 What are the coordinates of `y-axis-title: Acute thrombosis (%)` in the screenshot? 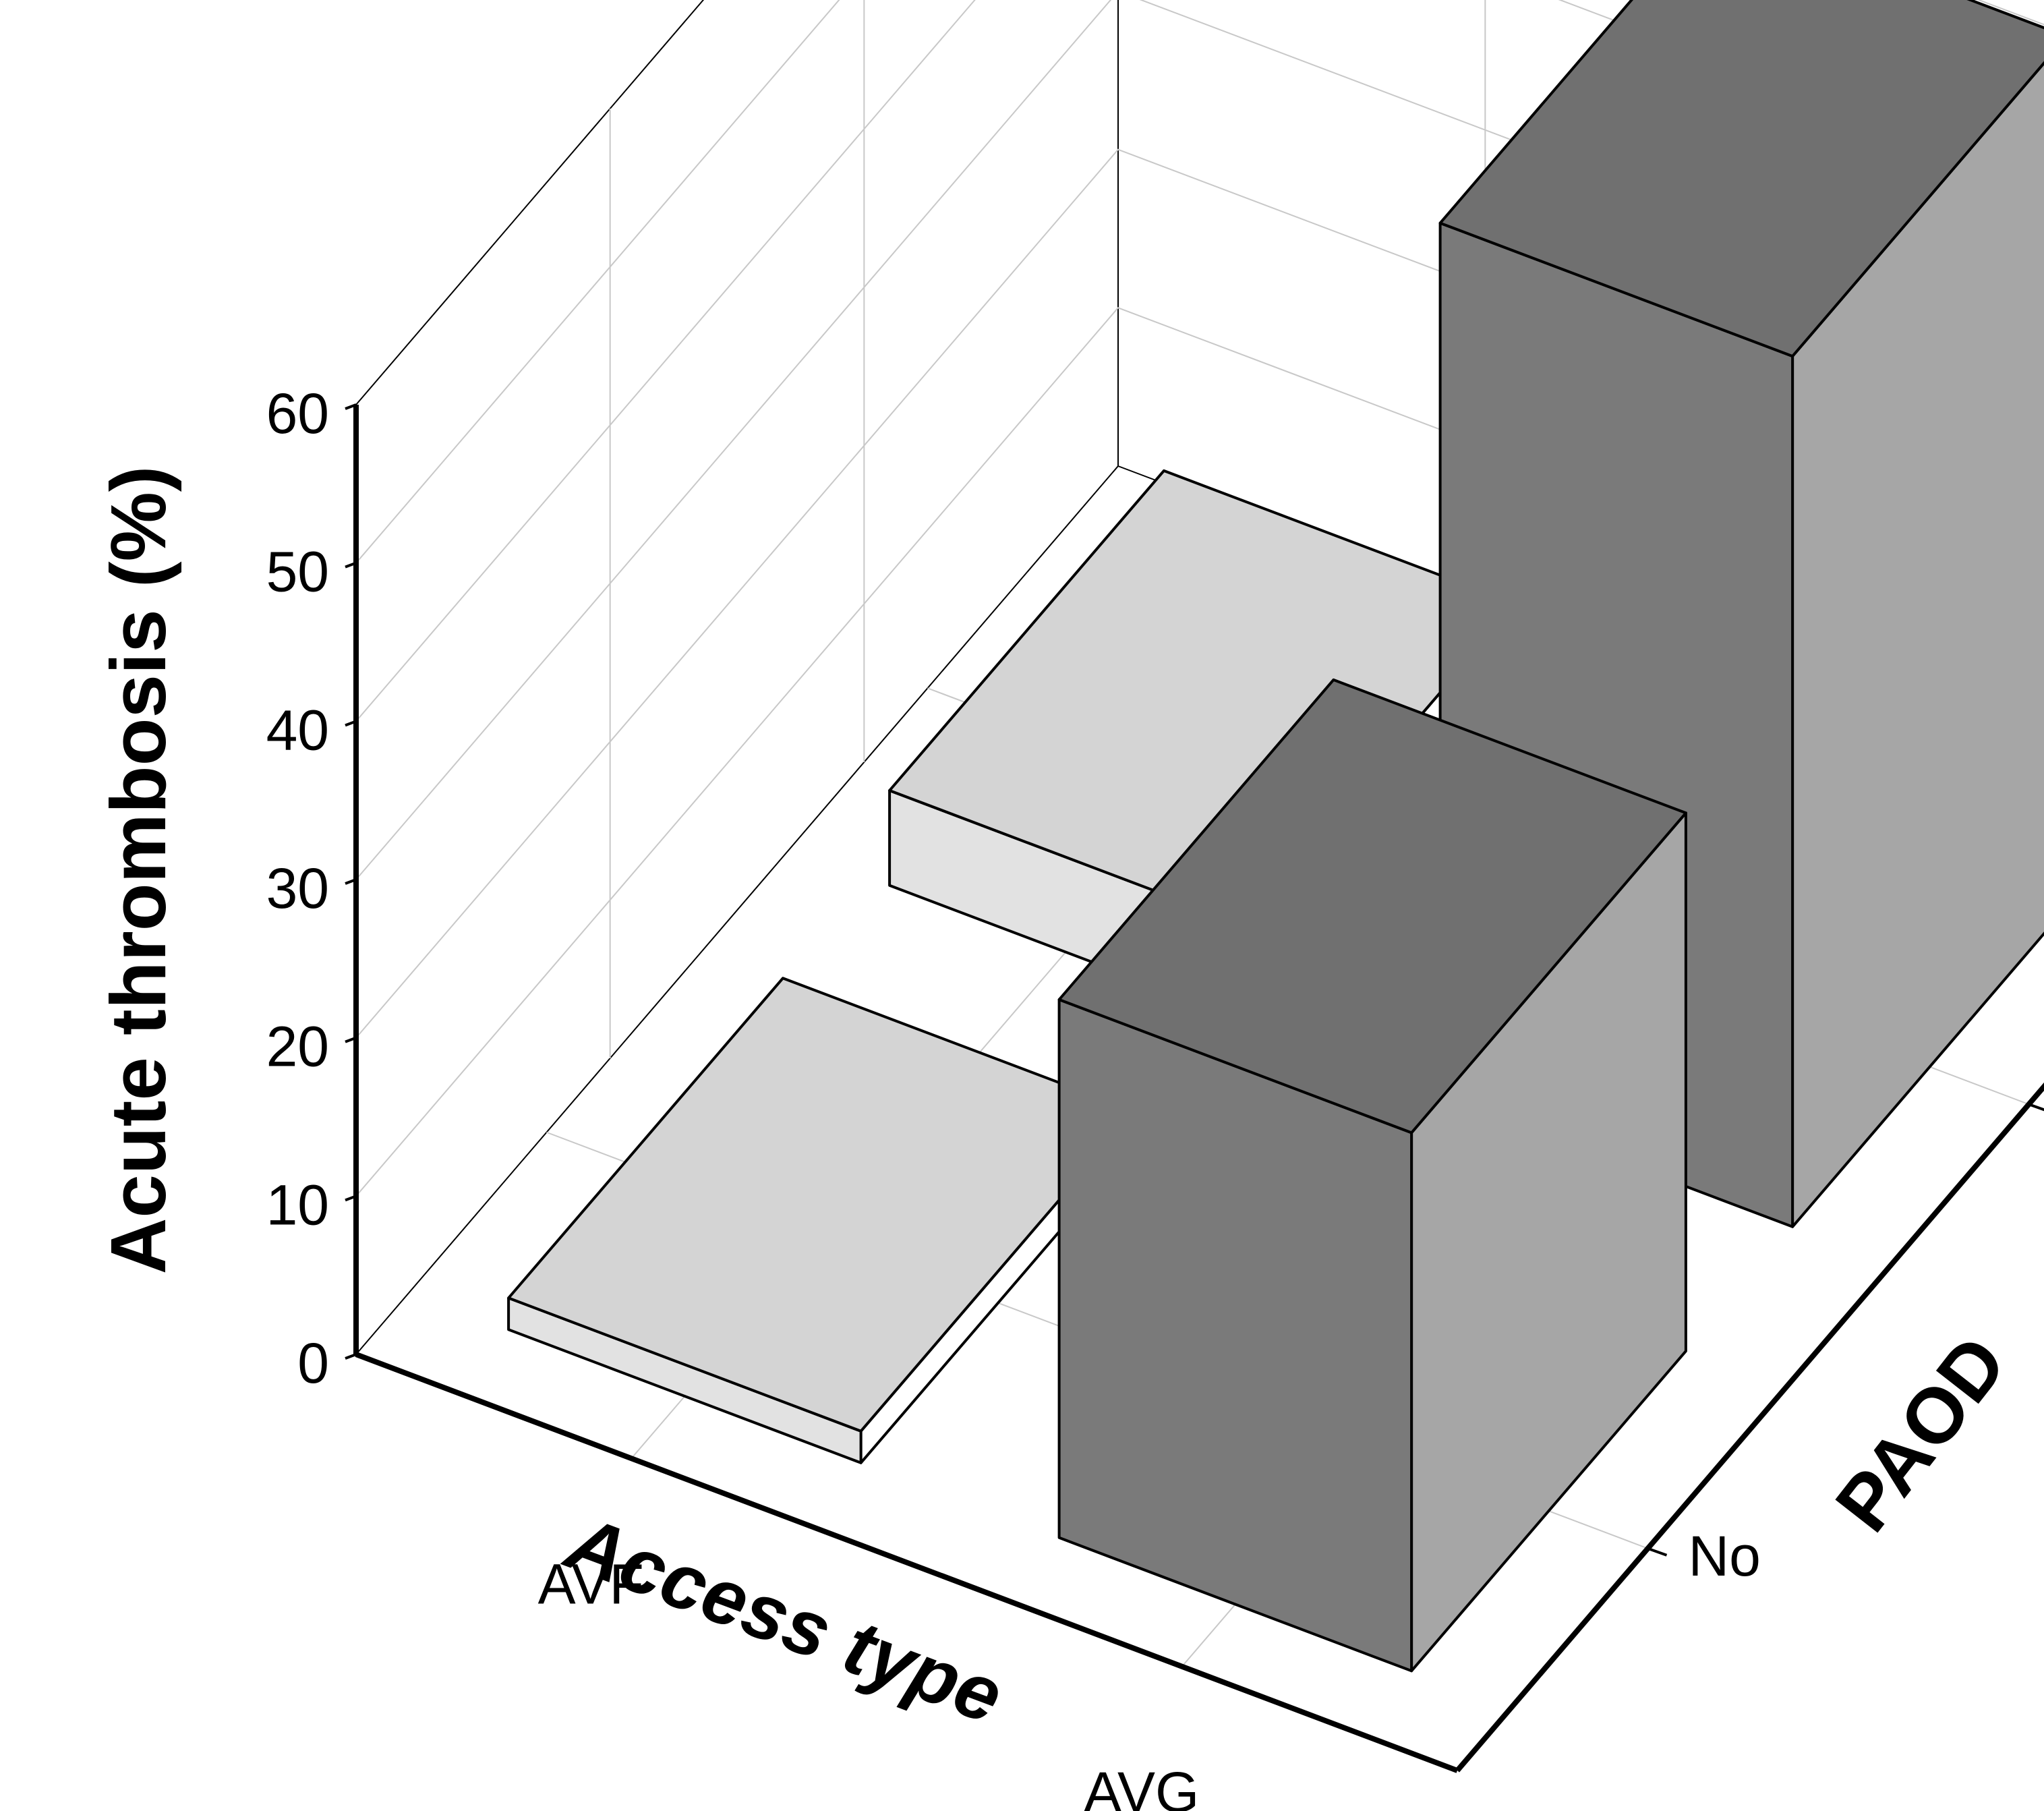 It's located at (138, 870).